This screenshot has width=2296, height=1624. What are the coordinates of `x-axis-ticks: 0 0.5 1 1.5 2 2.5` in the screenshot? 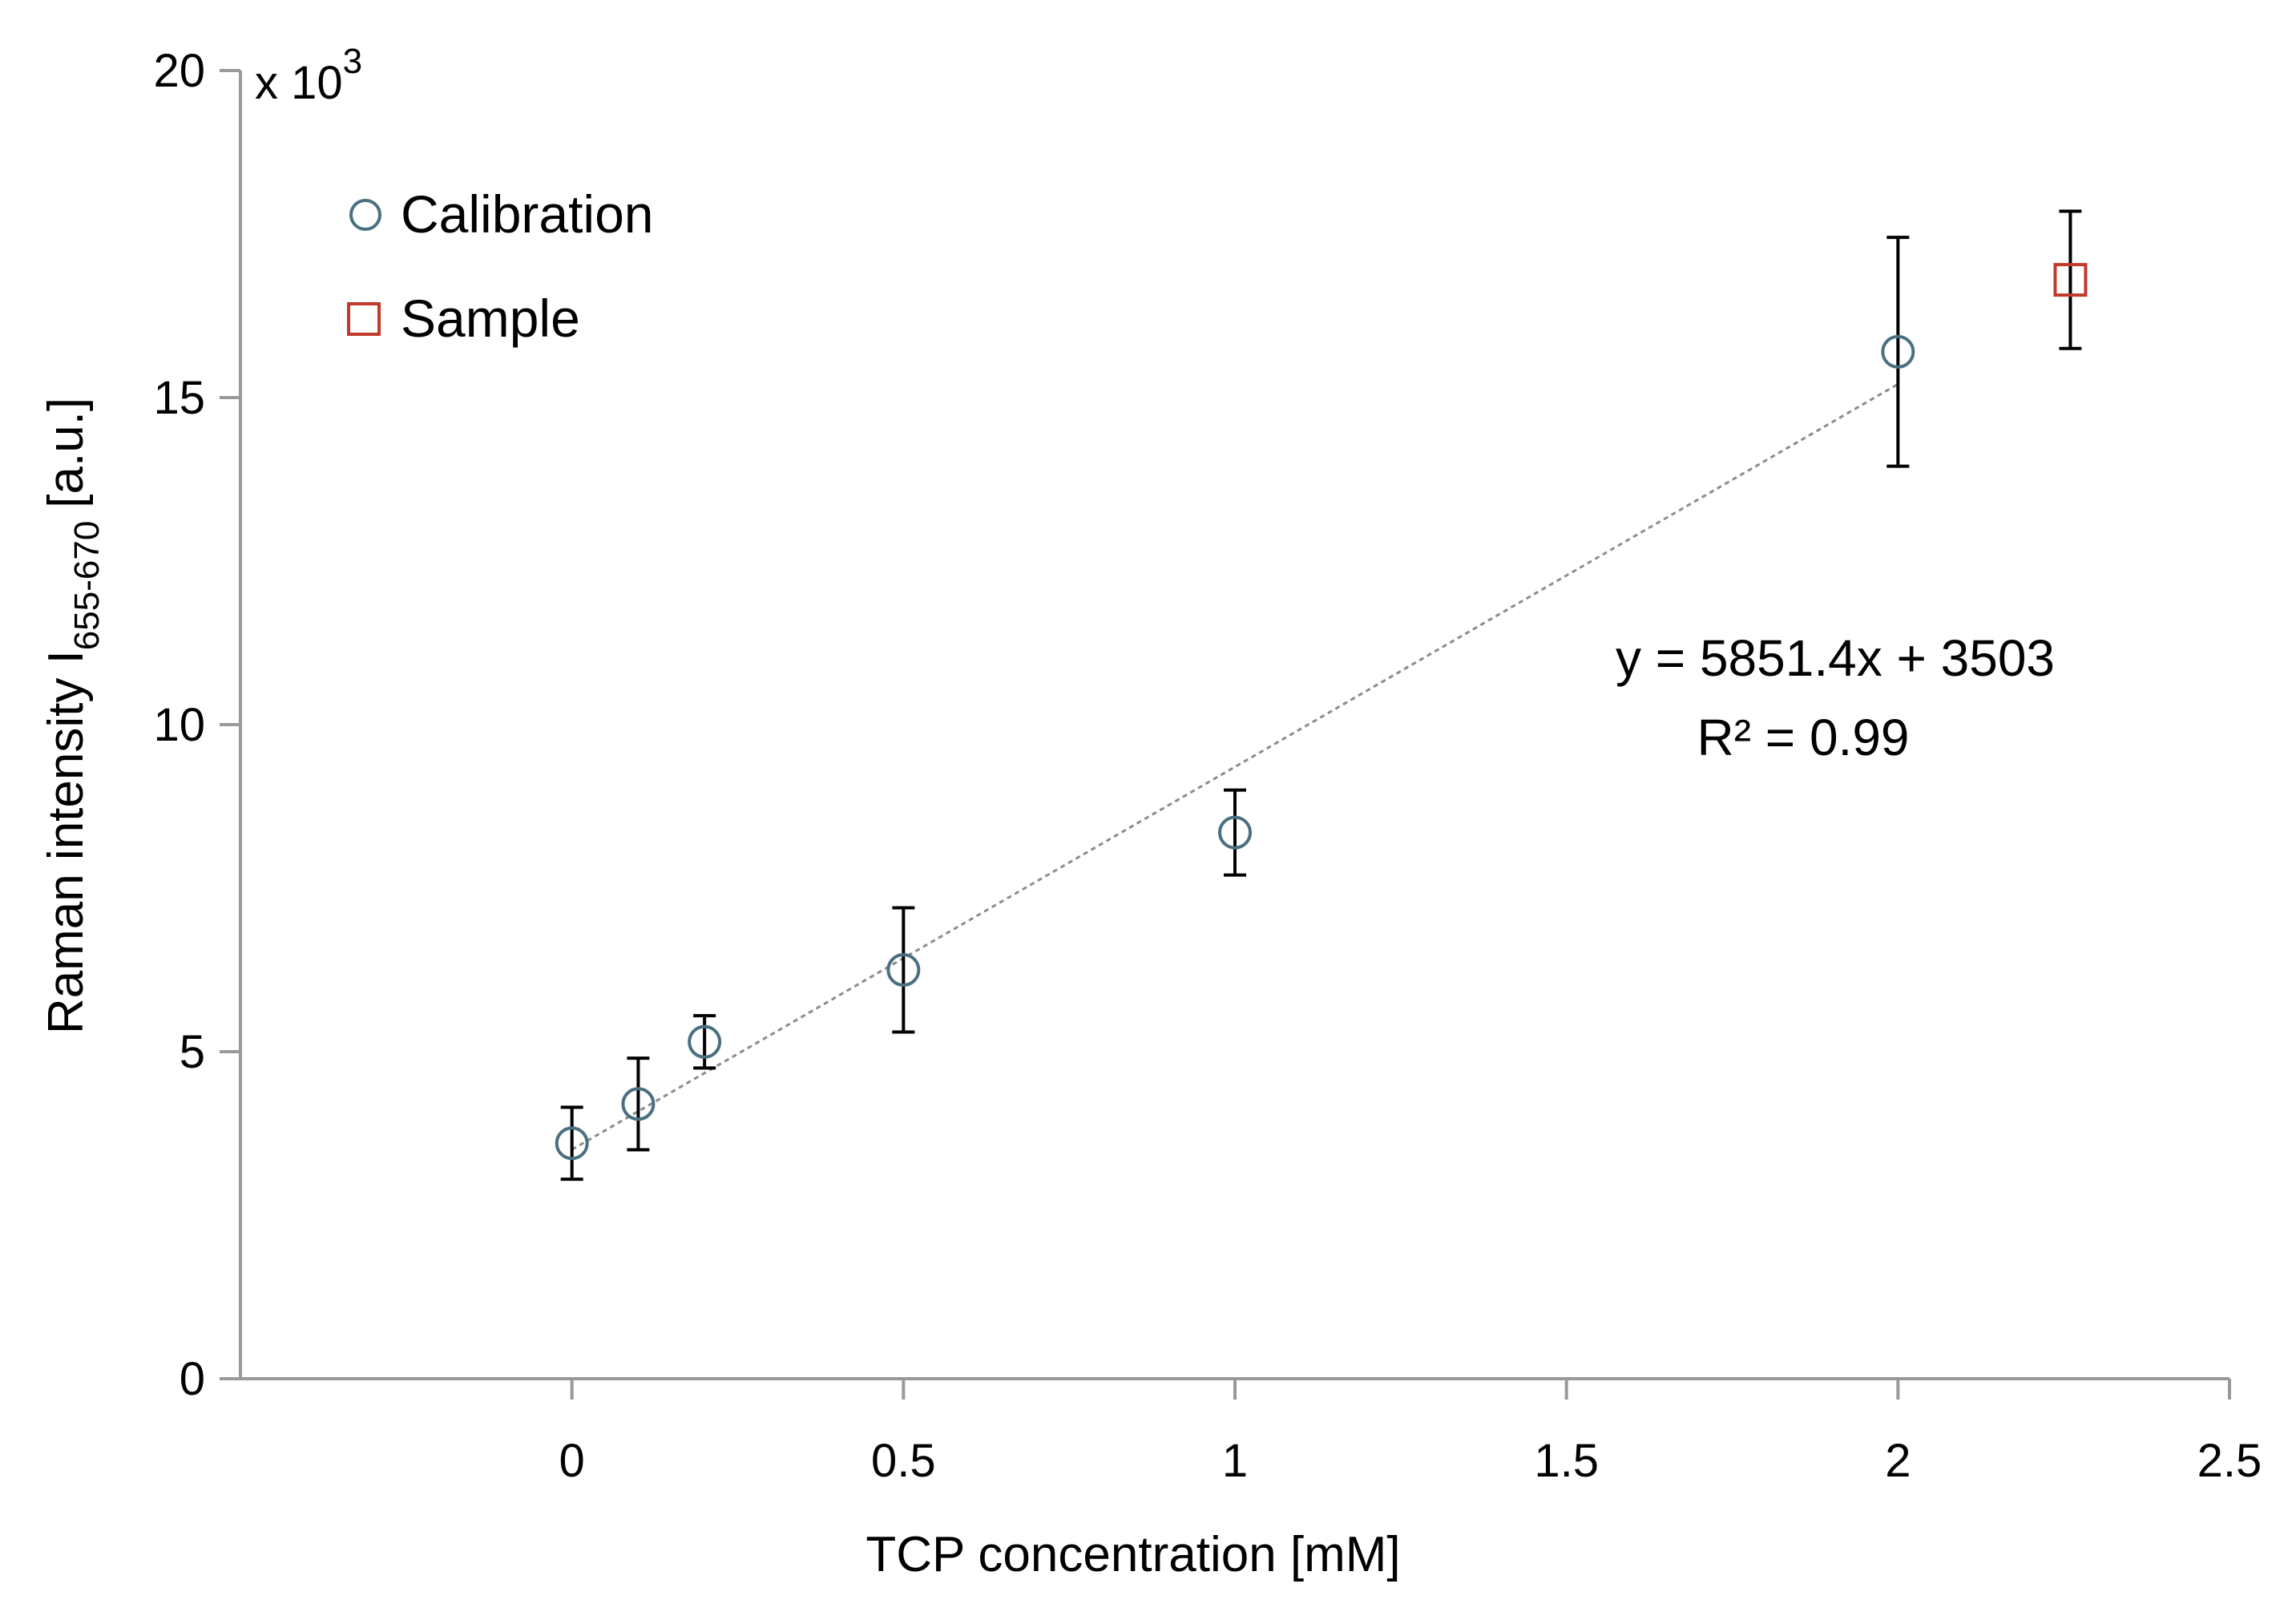 It's located at (1410, 1433).